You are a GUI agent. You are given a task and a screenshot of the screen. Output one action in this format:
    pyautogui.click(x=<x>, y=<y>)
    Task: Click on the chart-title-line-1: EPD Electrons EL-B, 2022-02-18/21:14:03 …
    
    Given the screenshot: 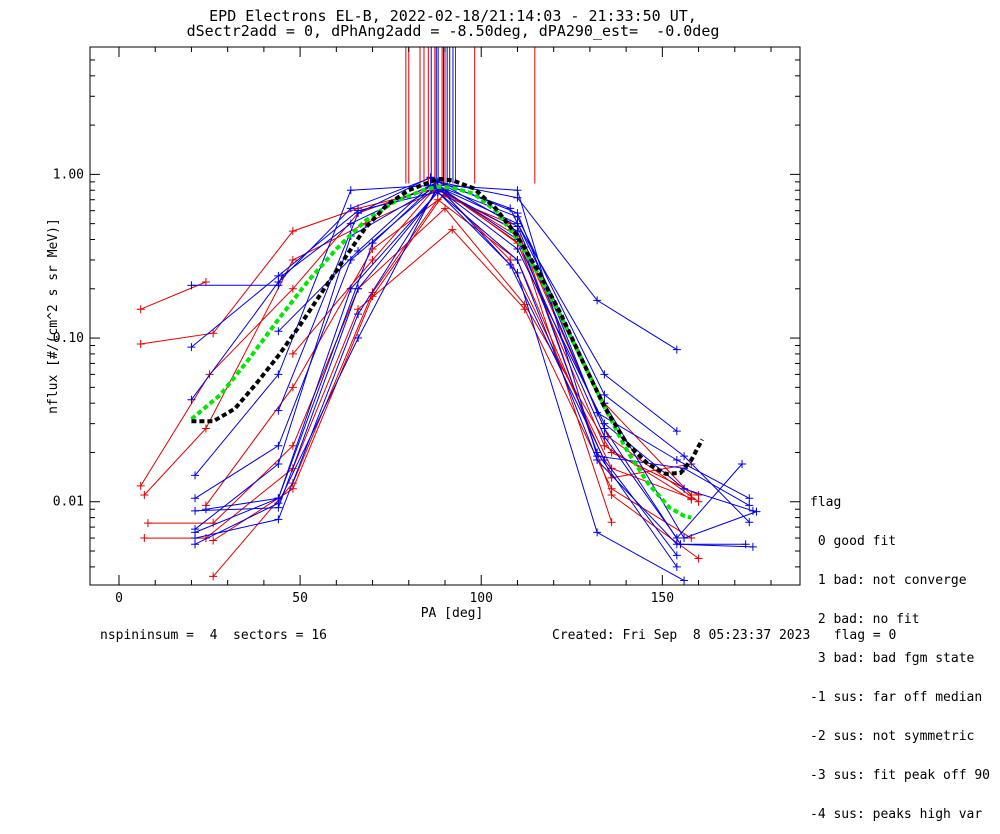 What is the action you would take?
    pyautogui.click(x=453, y=16)
    